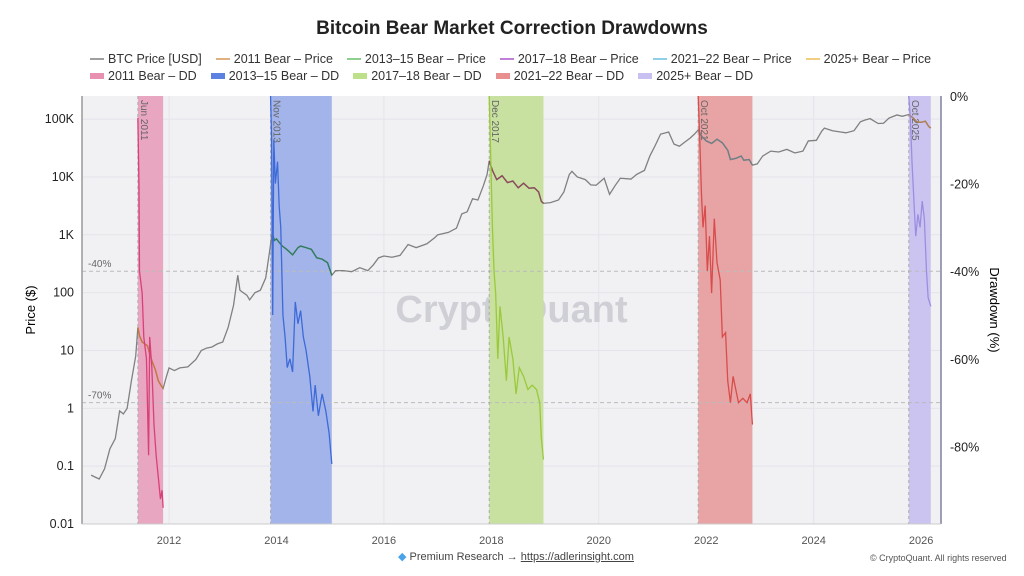 The image size is (1024, 576). I want to click on legend-item: 2011 Bear – DD, so click(143, 76).